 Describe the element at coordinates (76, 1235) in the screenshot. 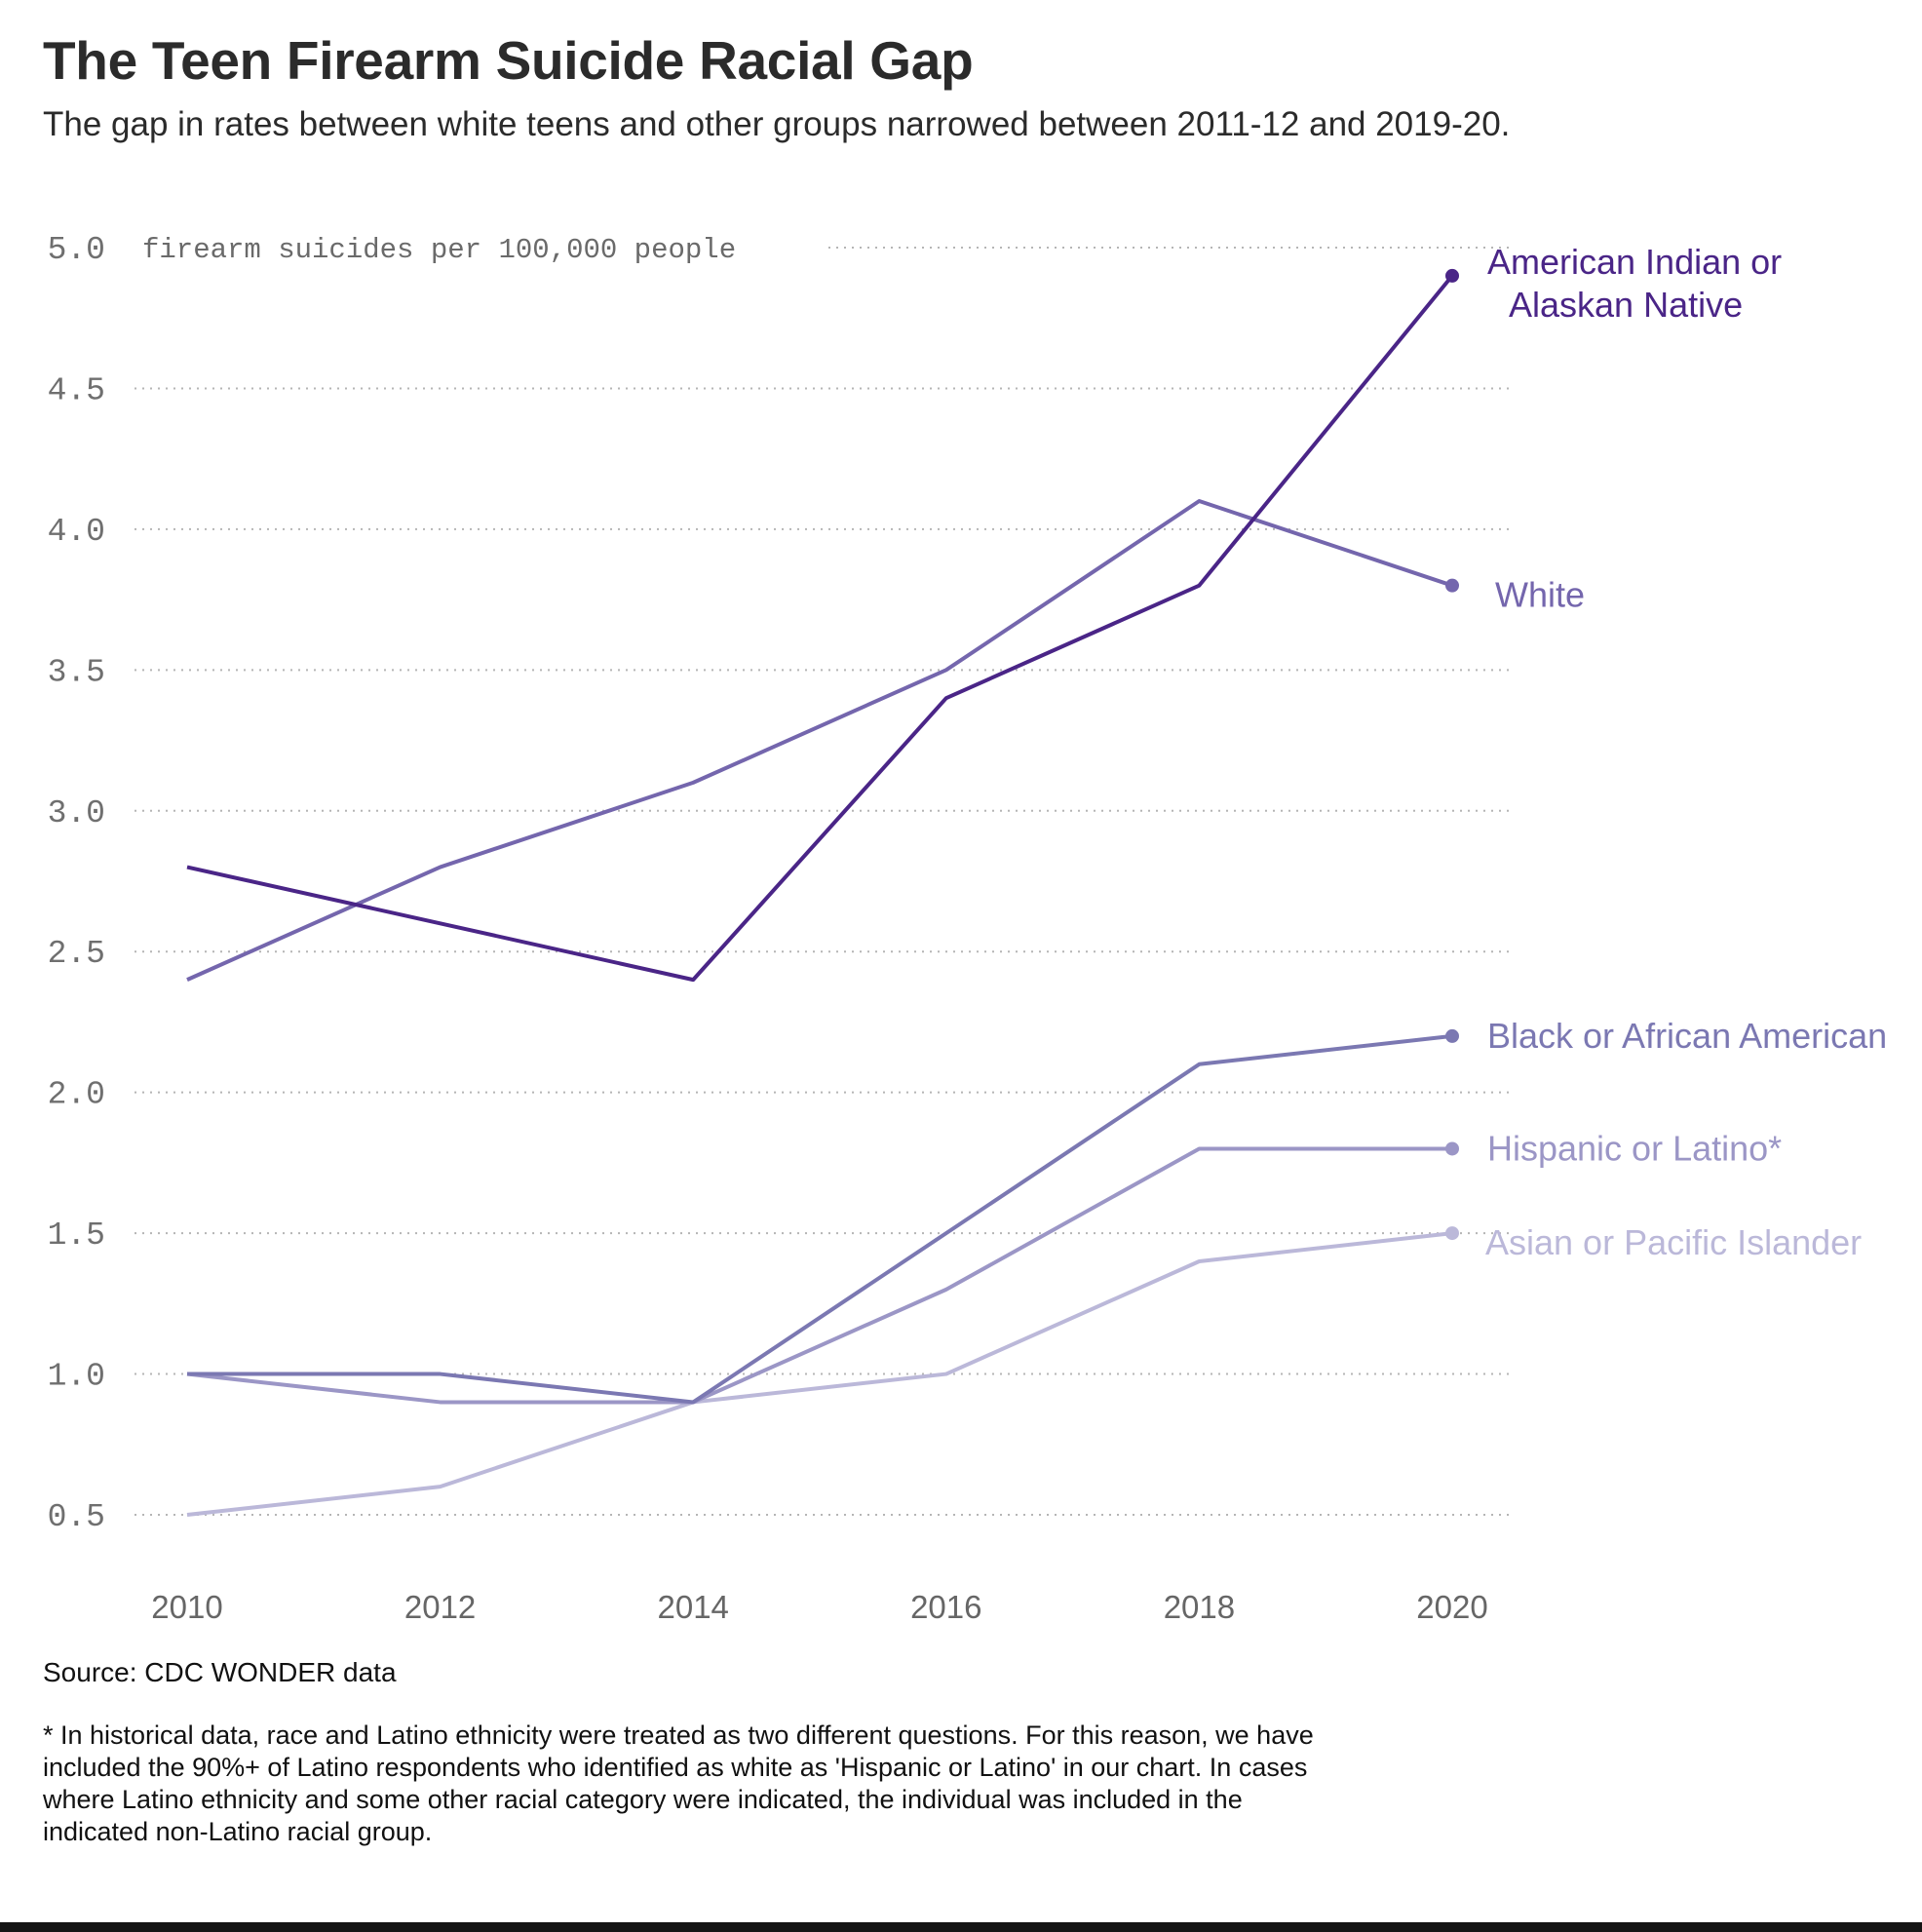

I see `y-tick-label: 1.5` at that location.